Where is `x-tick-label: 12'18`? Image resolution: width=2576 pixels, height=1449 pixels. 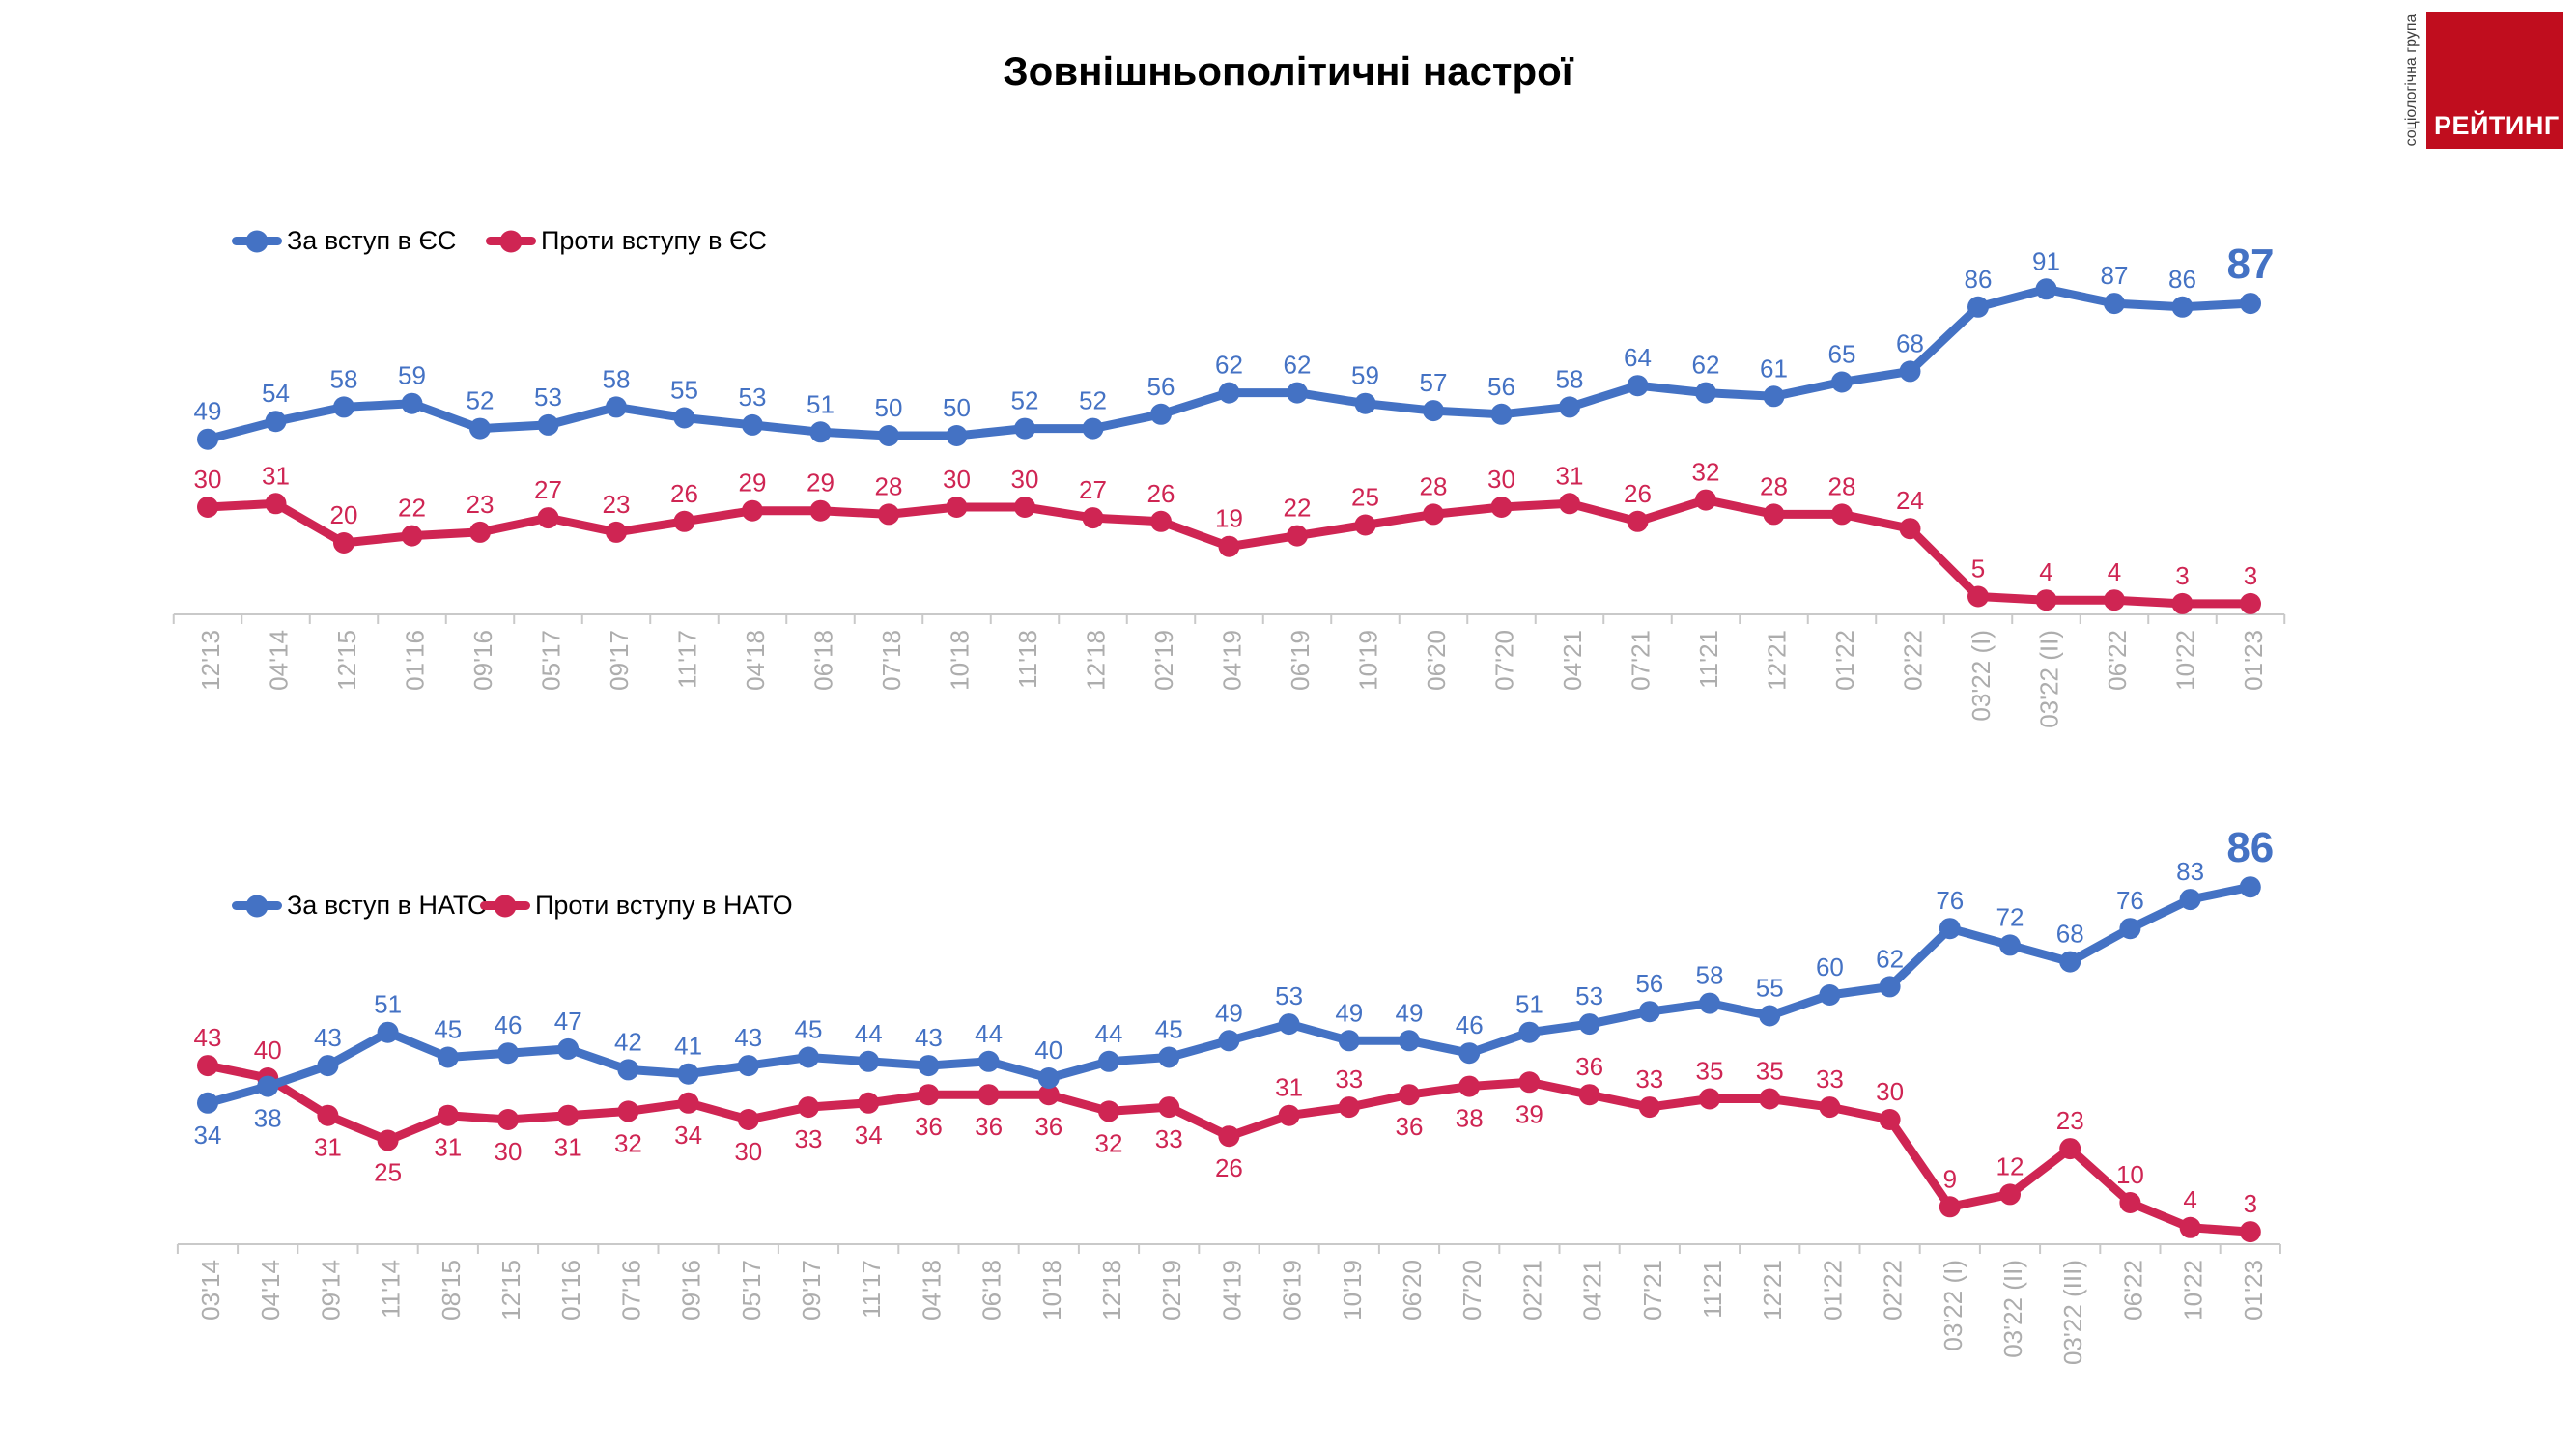 x-tick-label: 12'18 is located at coordinates (1096, 660).